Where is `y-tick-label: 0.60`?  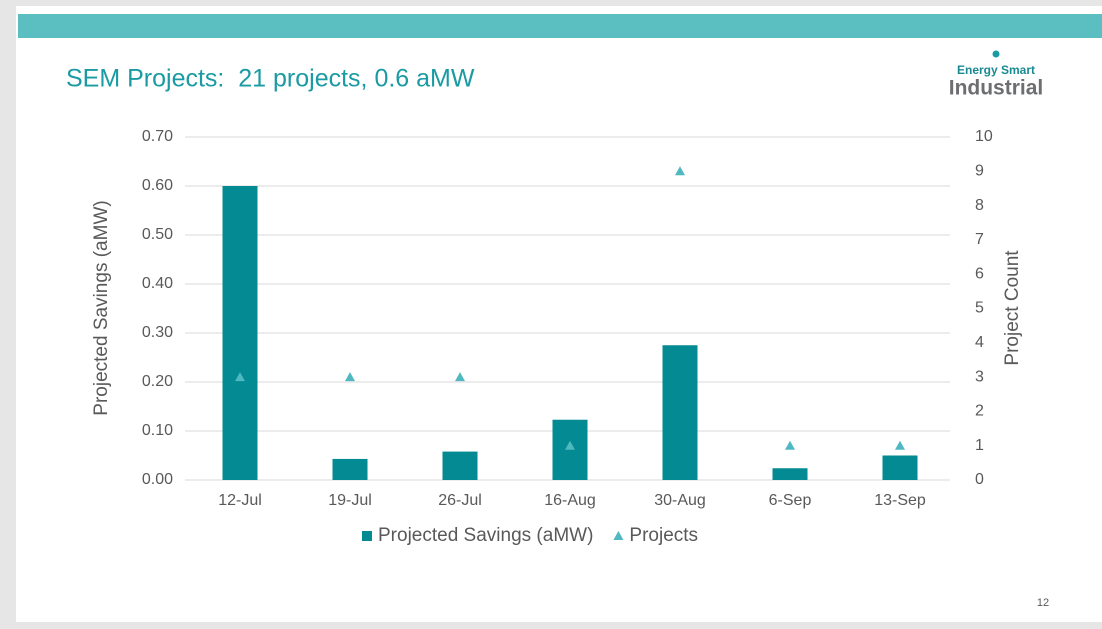 y-tick-label: 0.60 is located at coordinates (157, 185).